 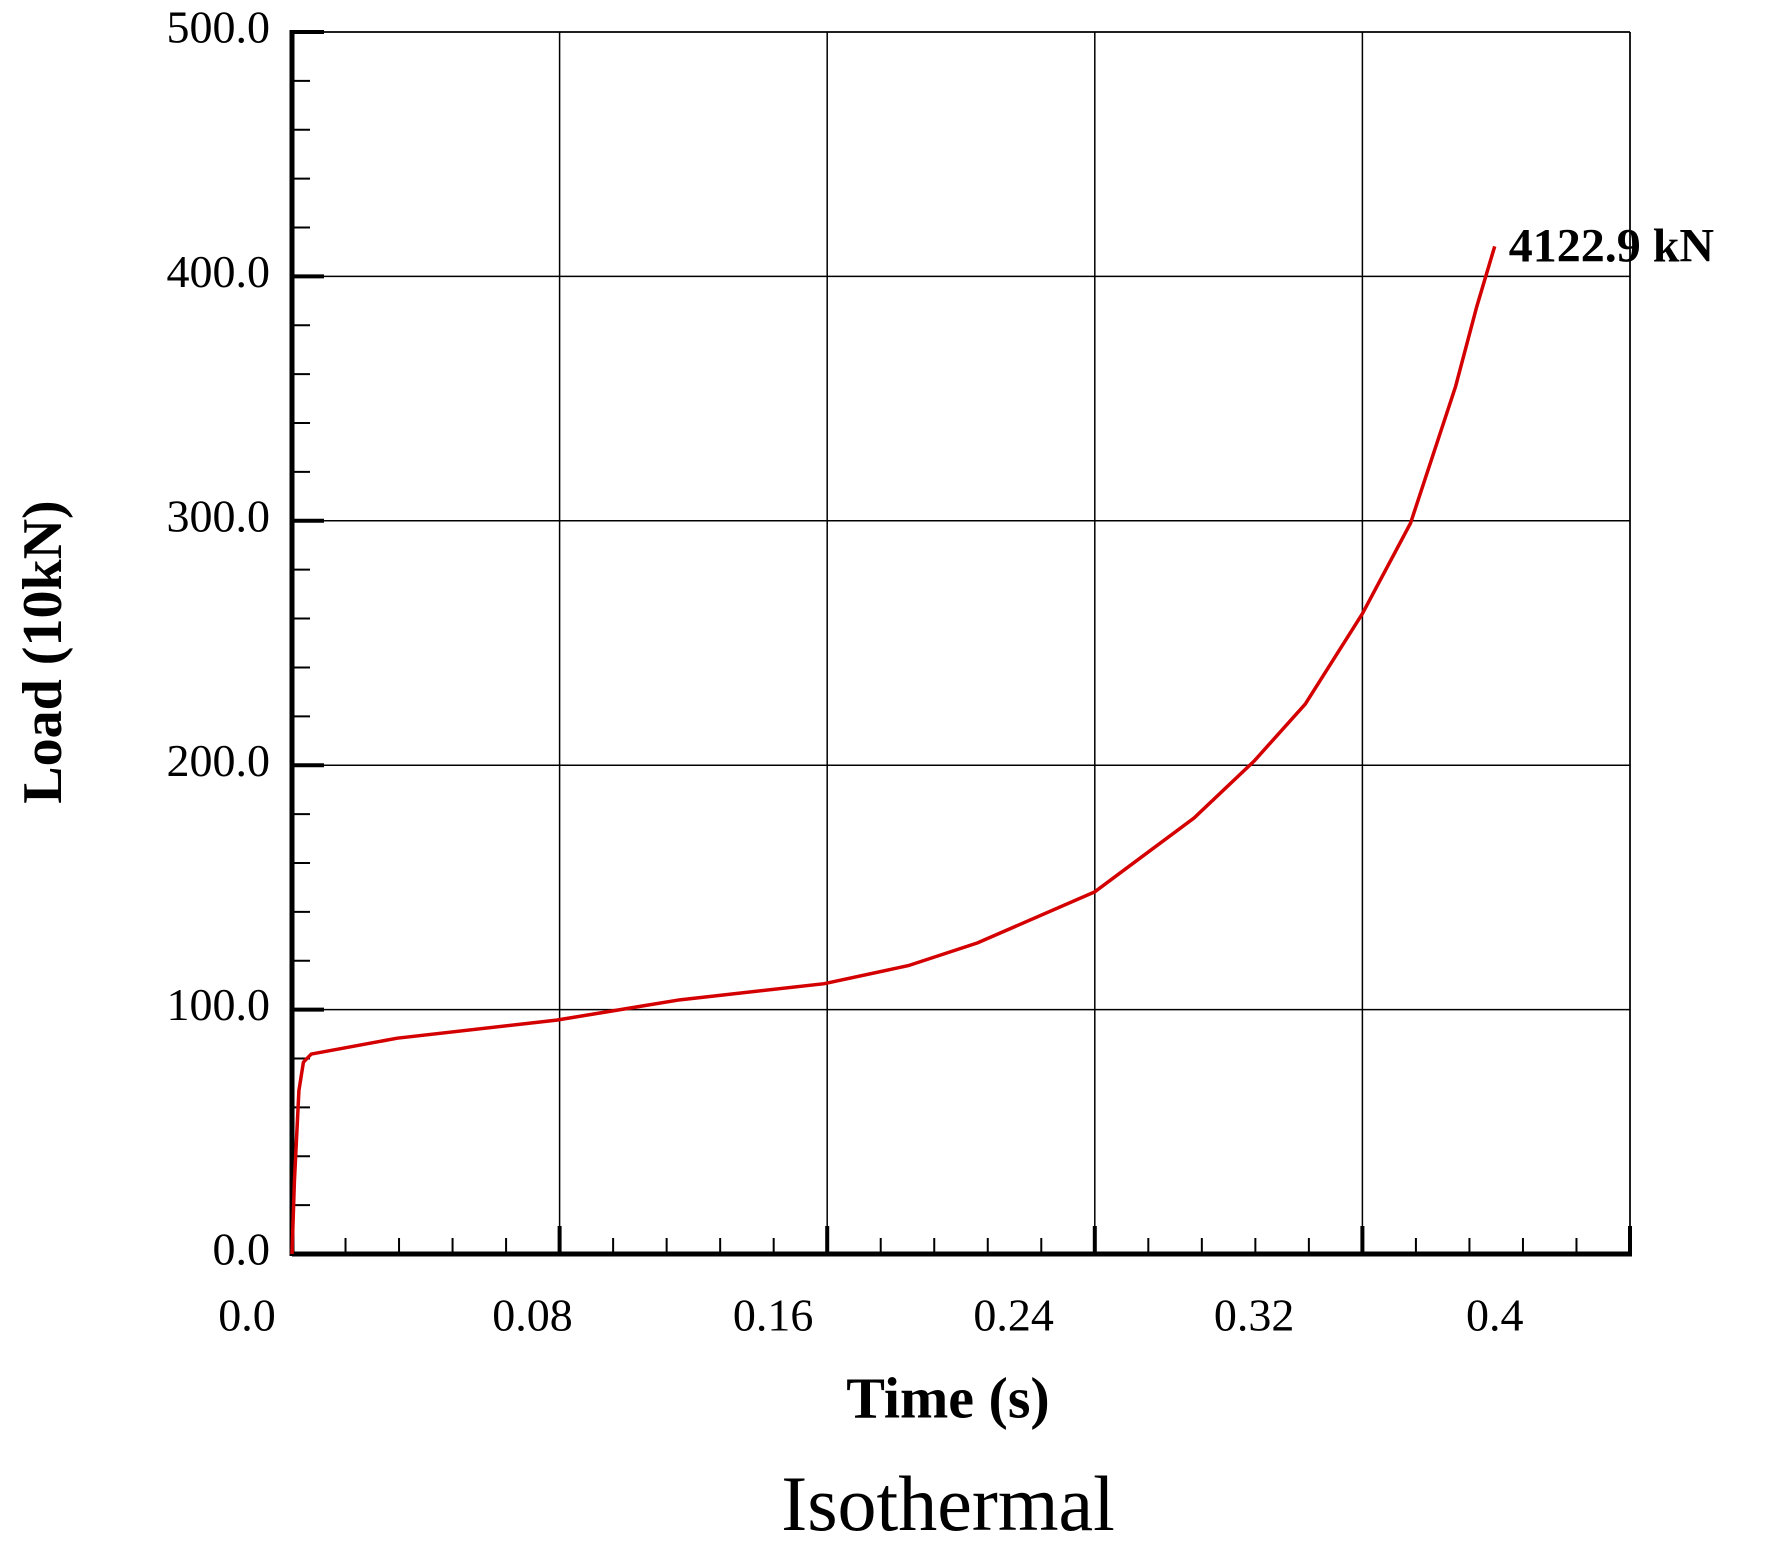 I want to click on y-tick-label: 100.0, so click(x=219, y=1004).